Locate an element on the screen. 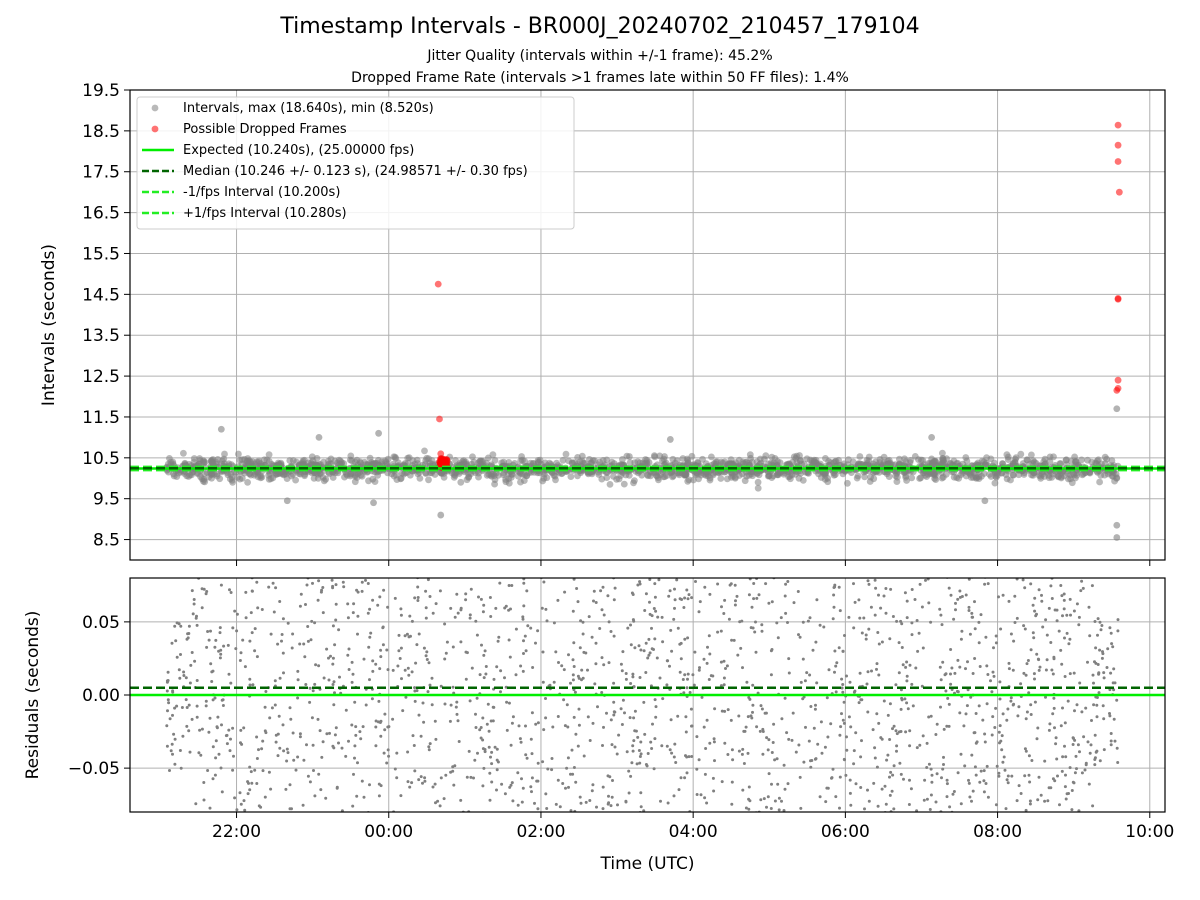 This screenshot has width=1200, height=900. y-tick-label: 0.05 is located at coordinates (101, 623).